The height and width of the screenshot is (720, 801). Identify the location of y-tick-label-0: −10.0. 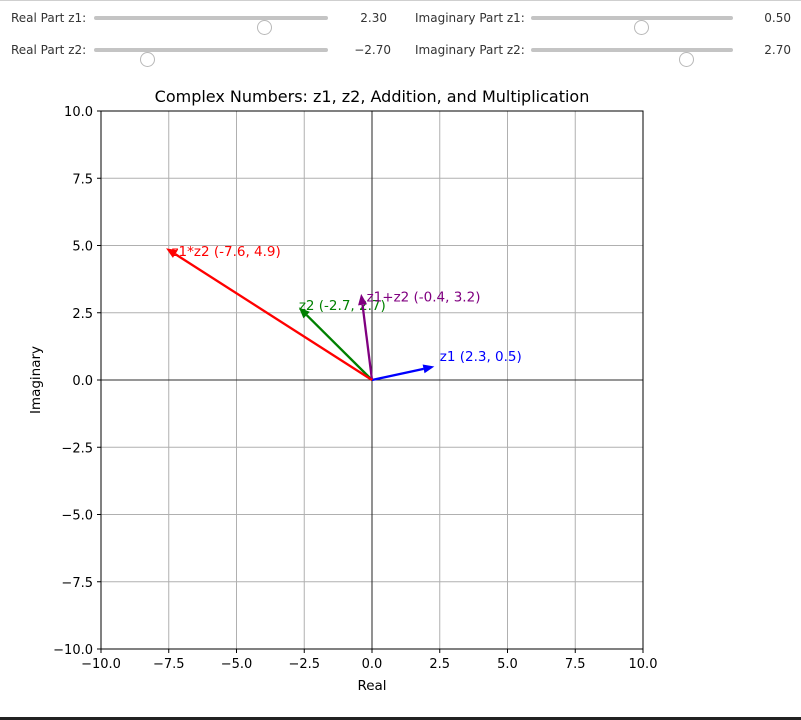
(73, 650).